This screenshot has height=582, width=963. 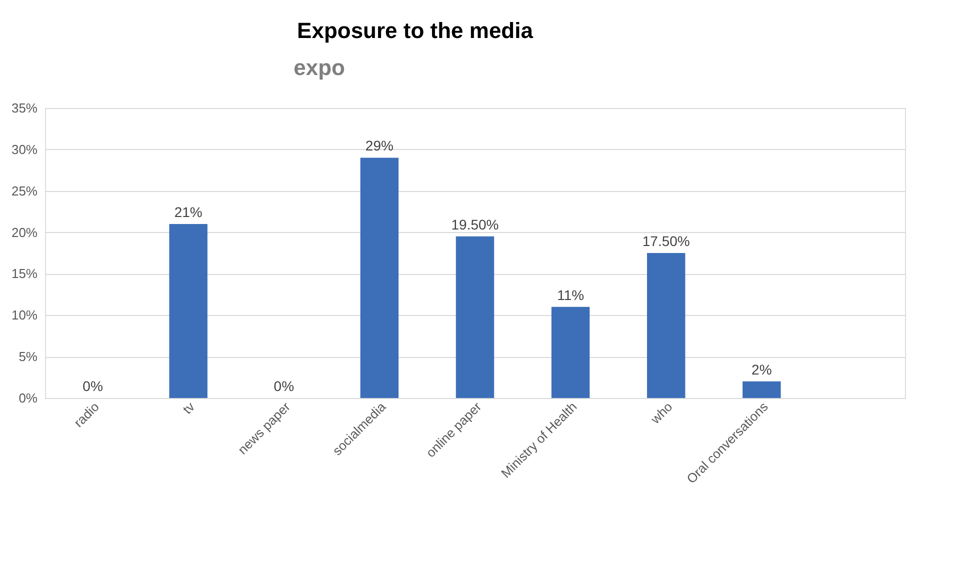 What do you see at coordinates (570, 294) in the screenshot?
I see `data-label: 11%` at bounding box center [570, 294].